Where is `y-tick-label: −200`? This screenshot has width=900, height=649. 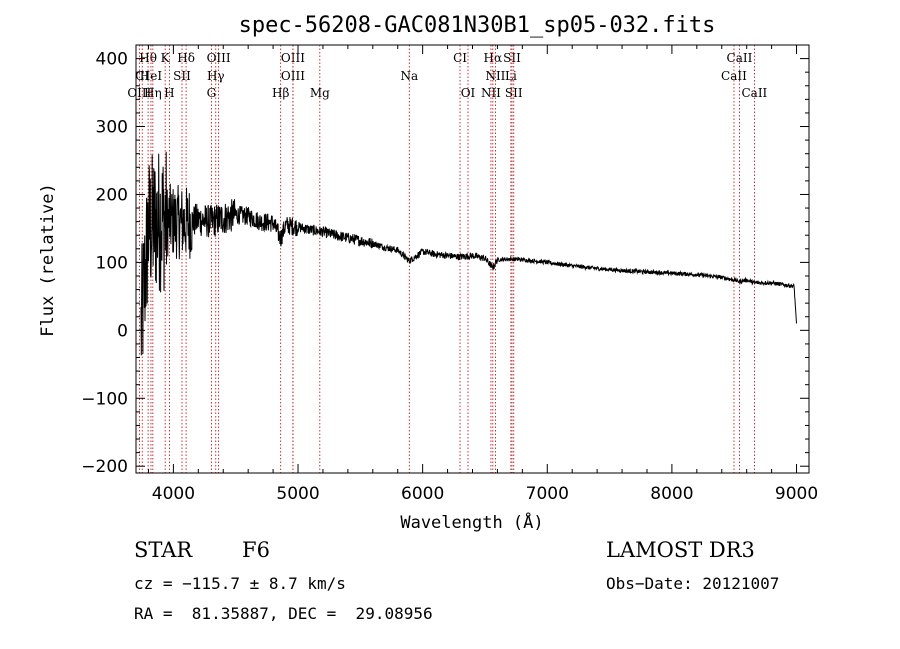 y-tick-label: −200 is located at coordinates (104, 467).